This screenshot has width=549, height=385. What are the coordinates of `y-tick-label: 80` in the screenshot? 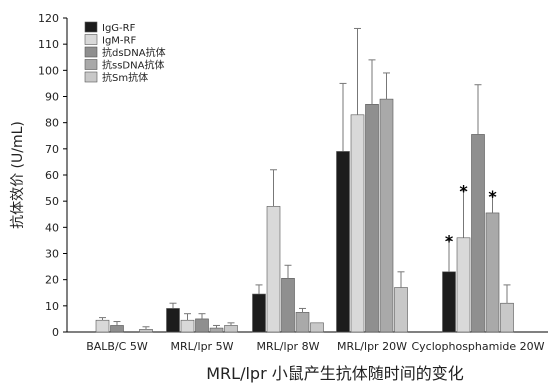 It's located at (52, 123).